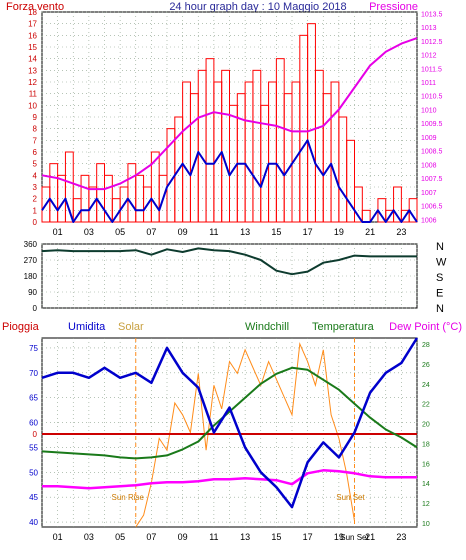  Describe the element at coordinates (401, 232) in the screenshot. I see `wind-x-tick: 23` at that location.